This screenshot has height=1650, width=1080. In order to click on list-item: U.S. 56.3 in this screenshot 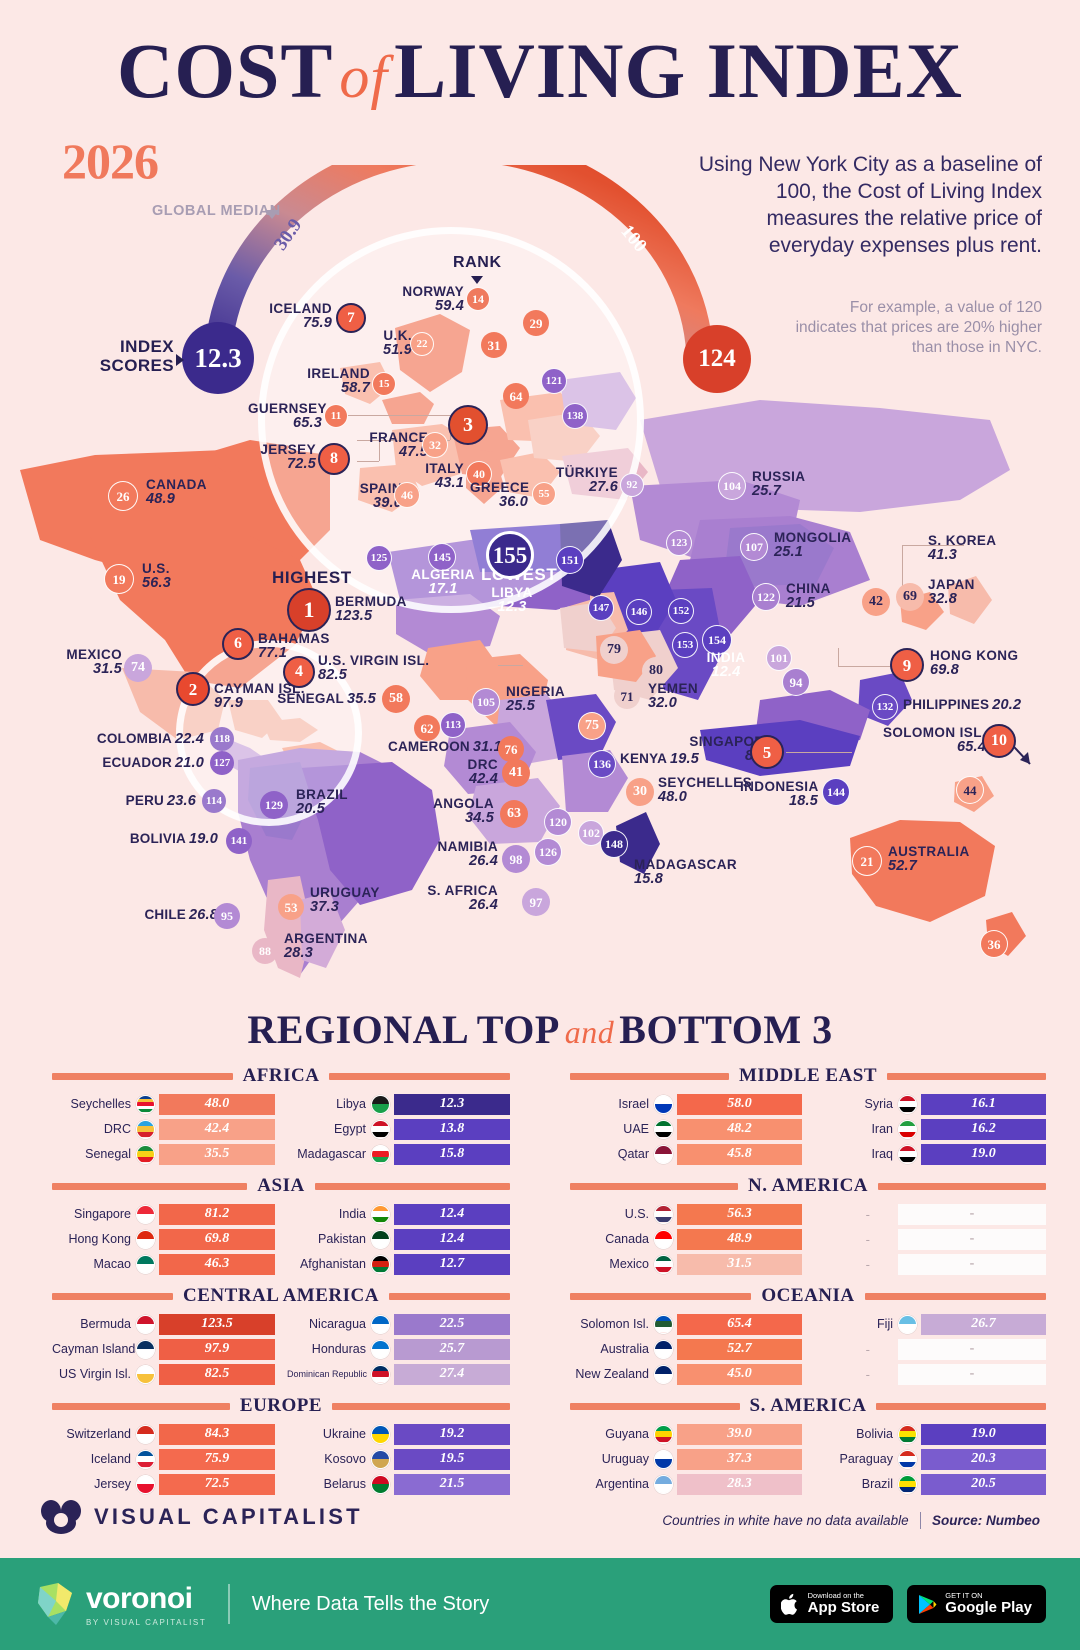, I will do `click(686, 1214)`.